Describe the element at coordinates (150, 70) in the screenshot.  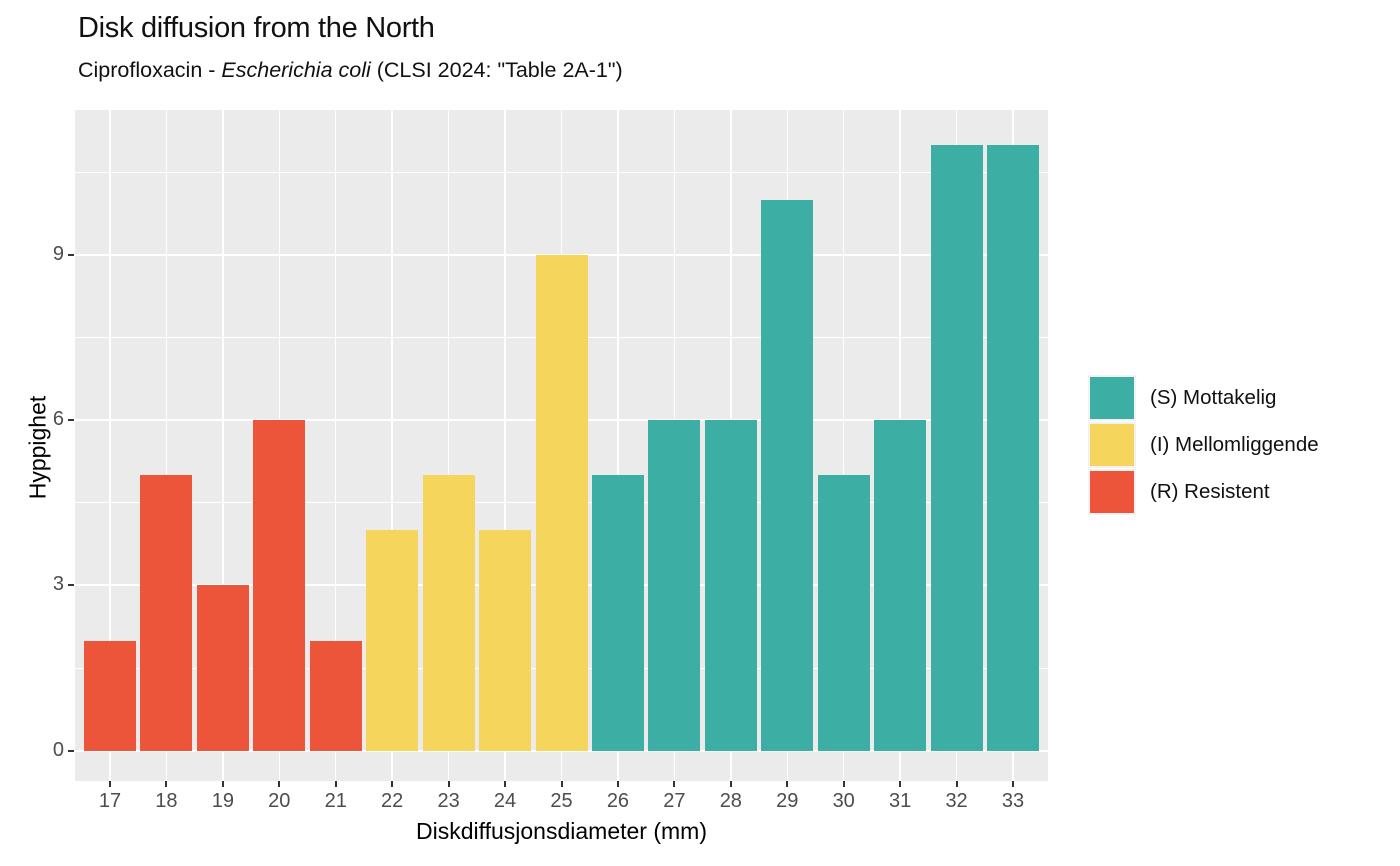
I see `subtitle-prefix: Ciprofloxacin -` at that location.